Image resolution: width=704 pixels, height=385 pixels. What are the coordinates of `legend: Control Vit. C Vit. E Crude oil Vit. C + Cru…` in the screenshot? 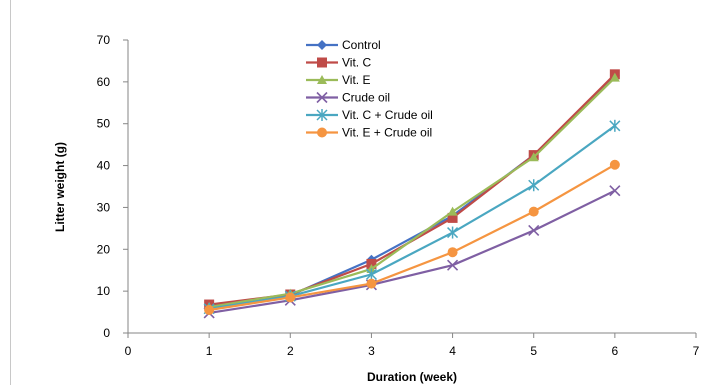 It's located at (369, 89).